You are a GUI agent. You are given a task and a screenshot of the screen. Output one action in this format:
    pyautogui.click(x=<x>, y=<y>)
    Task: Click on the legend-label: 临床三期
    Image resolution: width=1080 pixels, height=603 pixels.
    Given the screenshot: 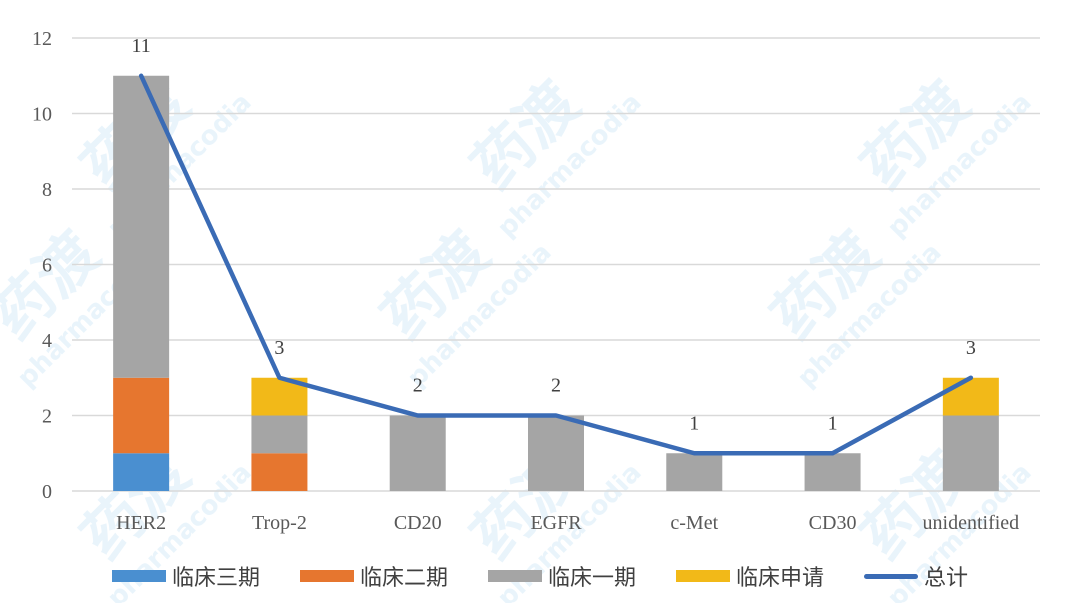 What is the action you would take?
    pyautogui.click(x=215, y=578)
    